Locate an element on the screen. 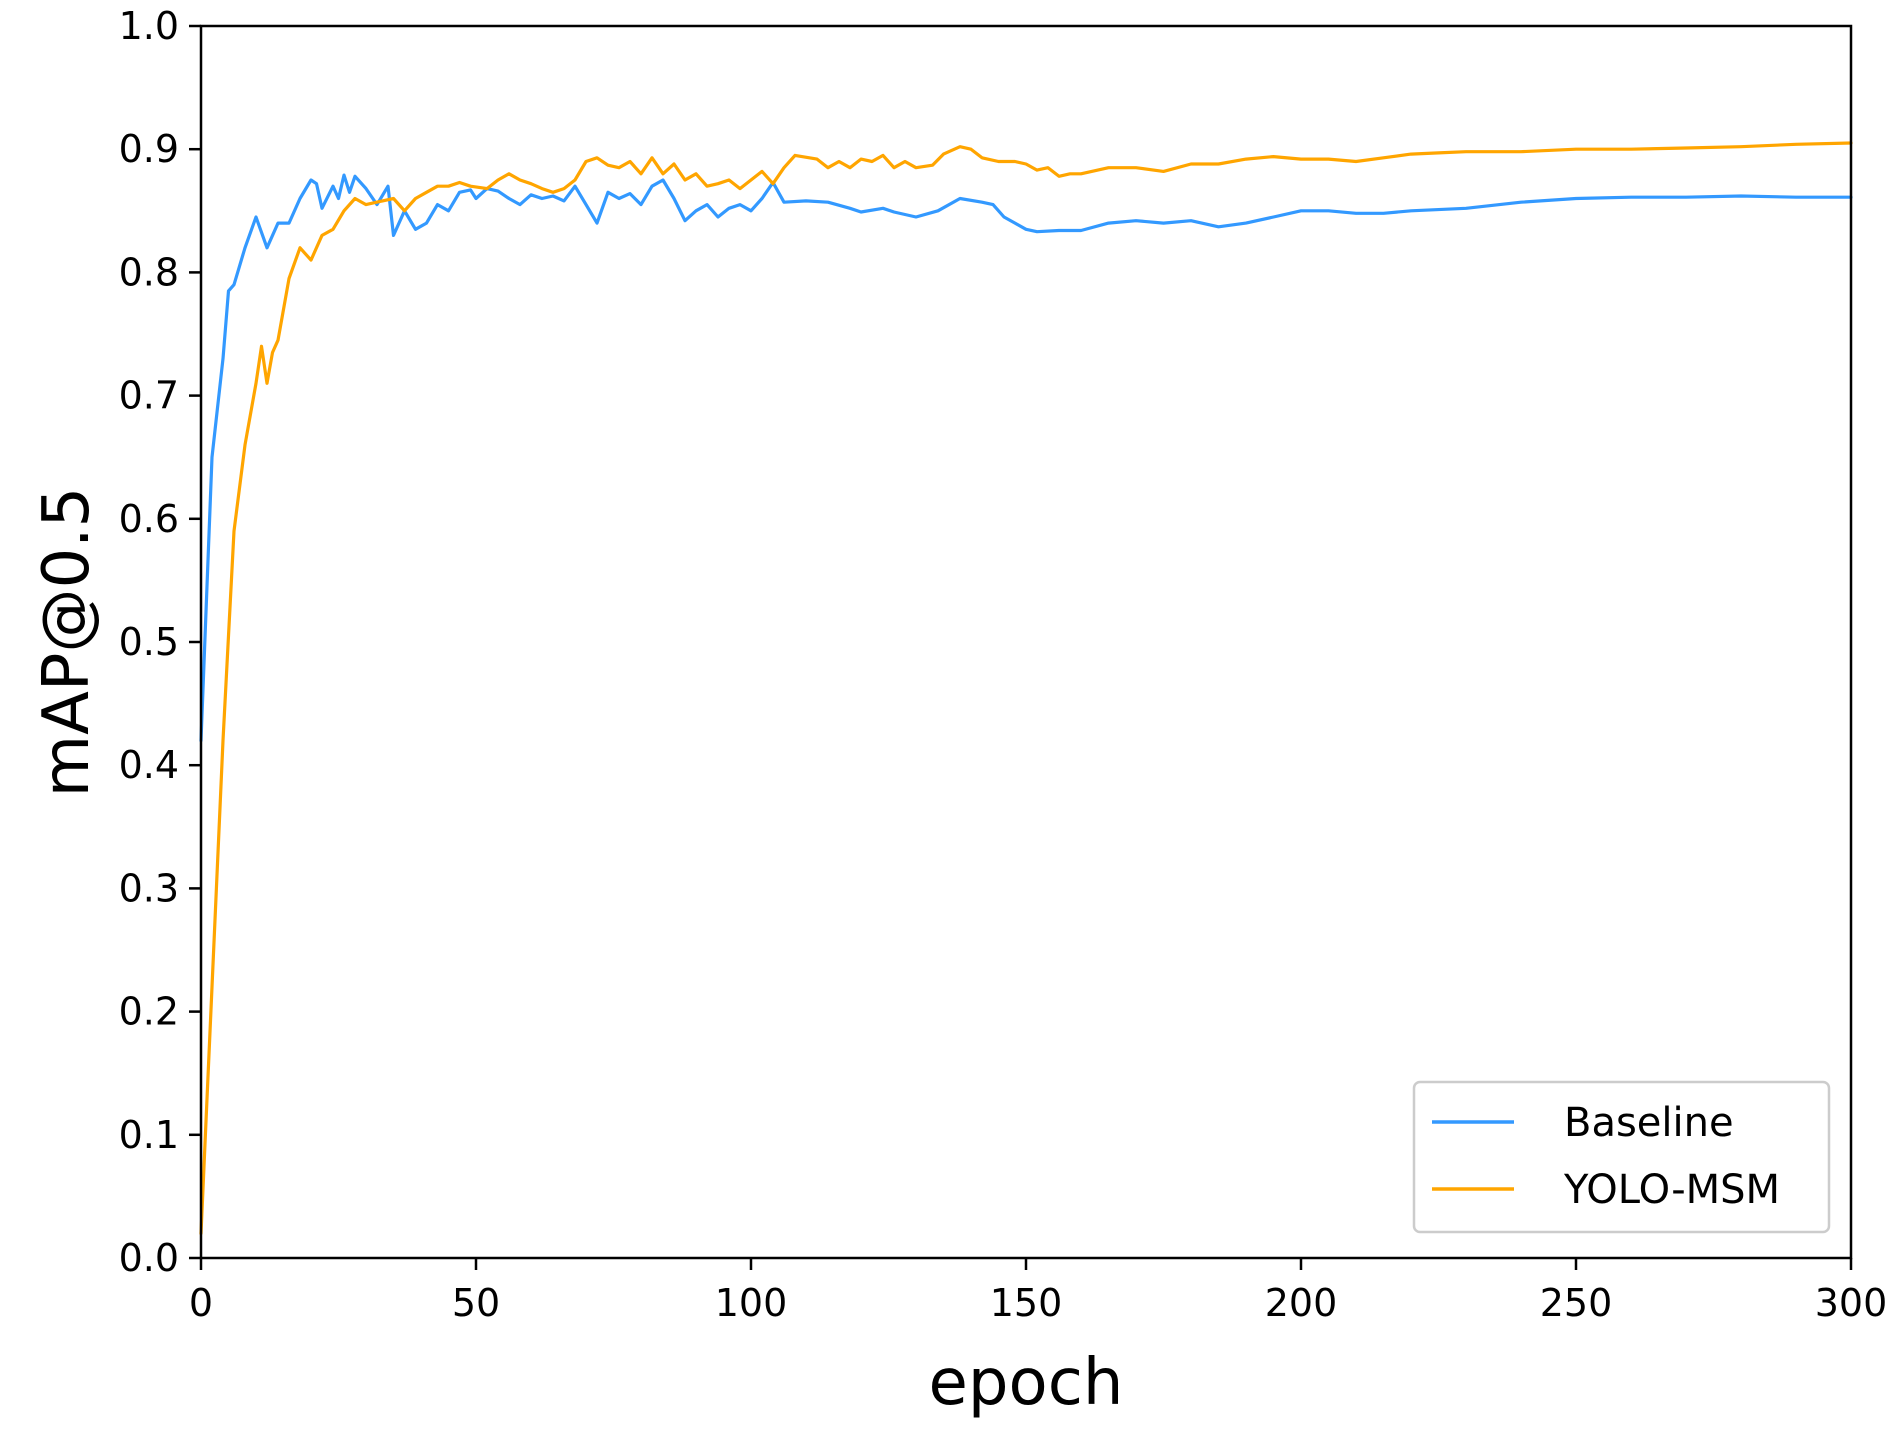 The width and height of the screenshot is (1898, 1439). y-tick-label: 0.8 is located at coordinates (149, 272).